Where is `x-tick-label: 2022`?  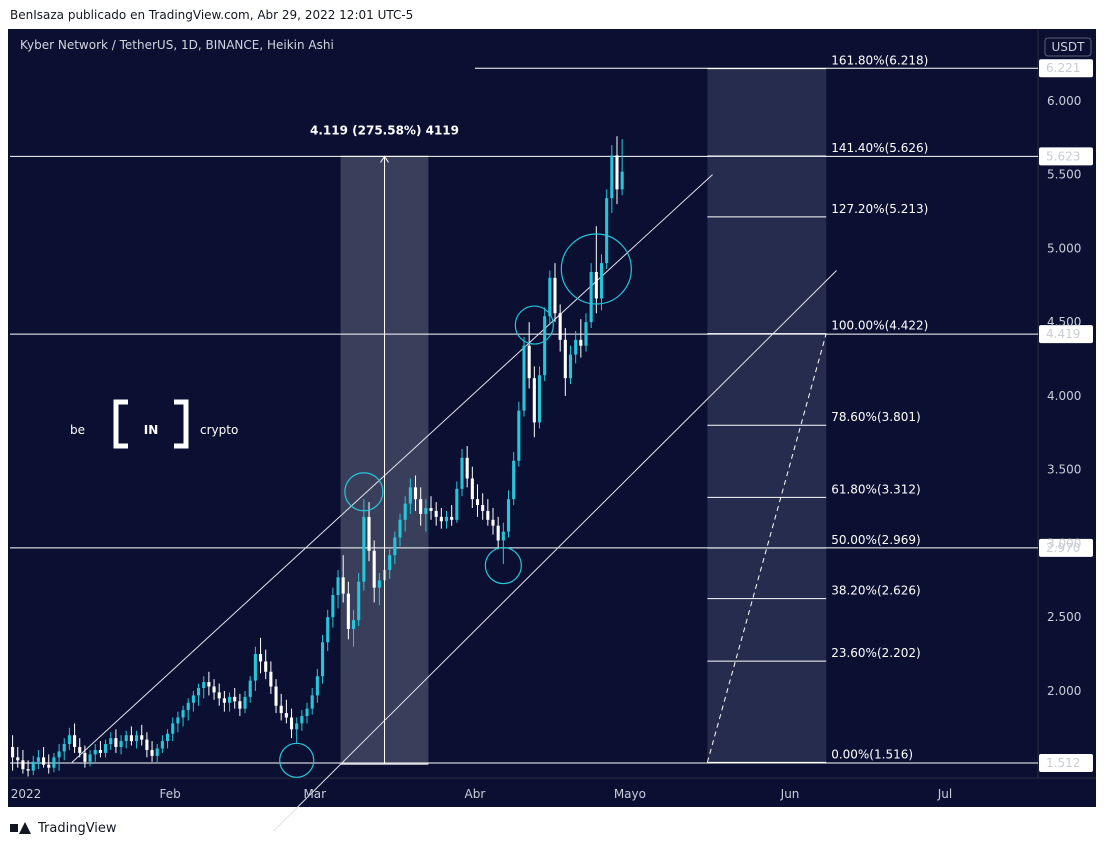
x-tick-label: 2022 is located at coordinates (26, 794).